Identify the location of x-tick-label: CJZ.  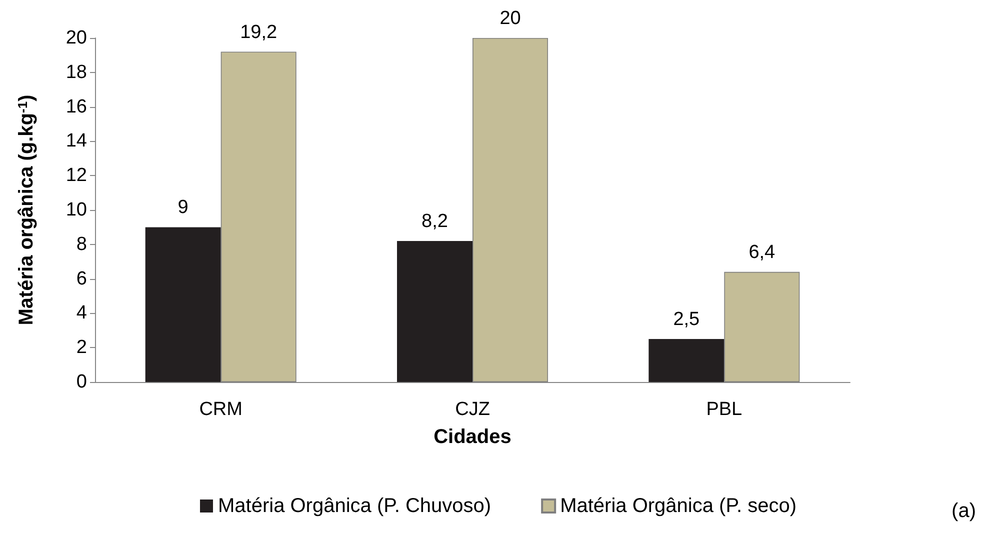
(472, 409).